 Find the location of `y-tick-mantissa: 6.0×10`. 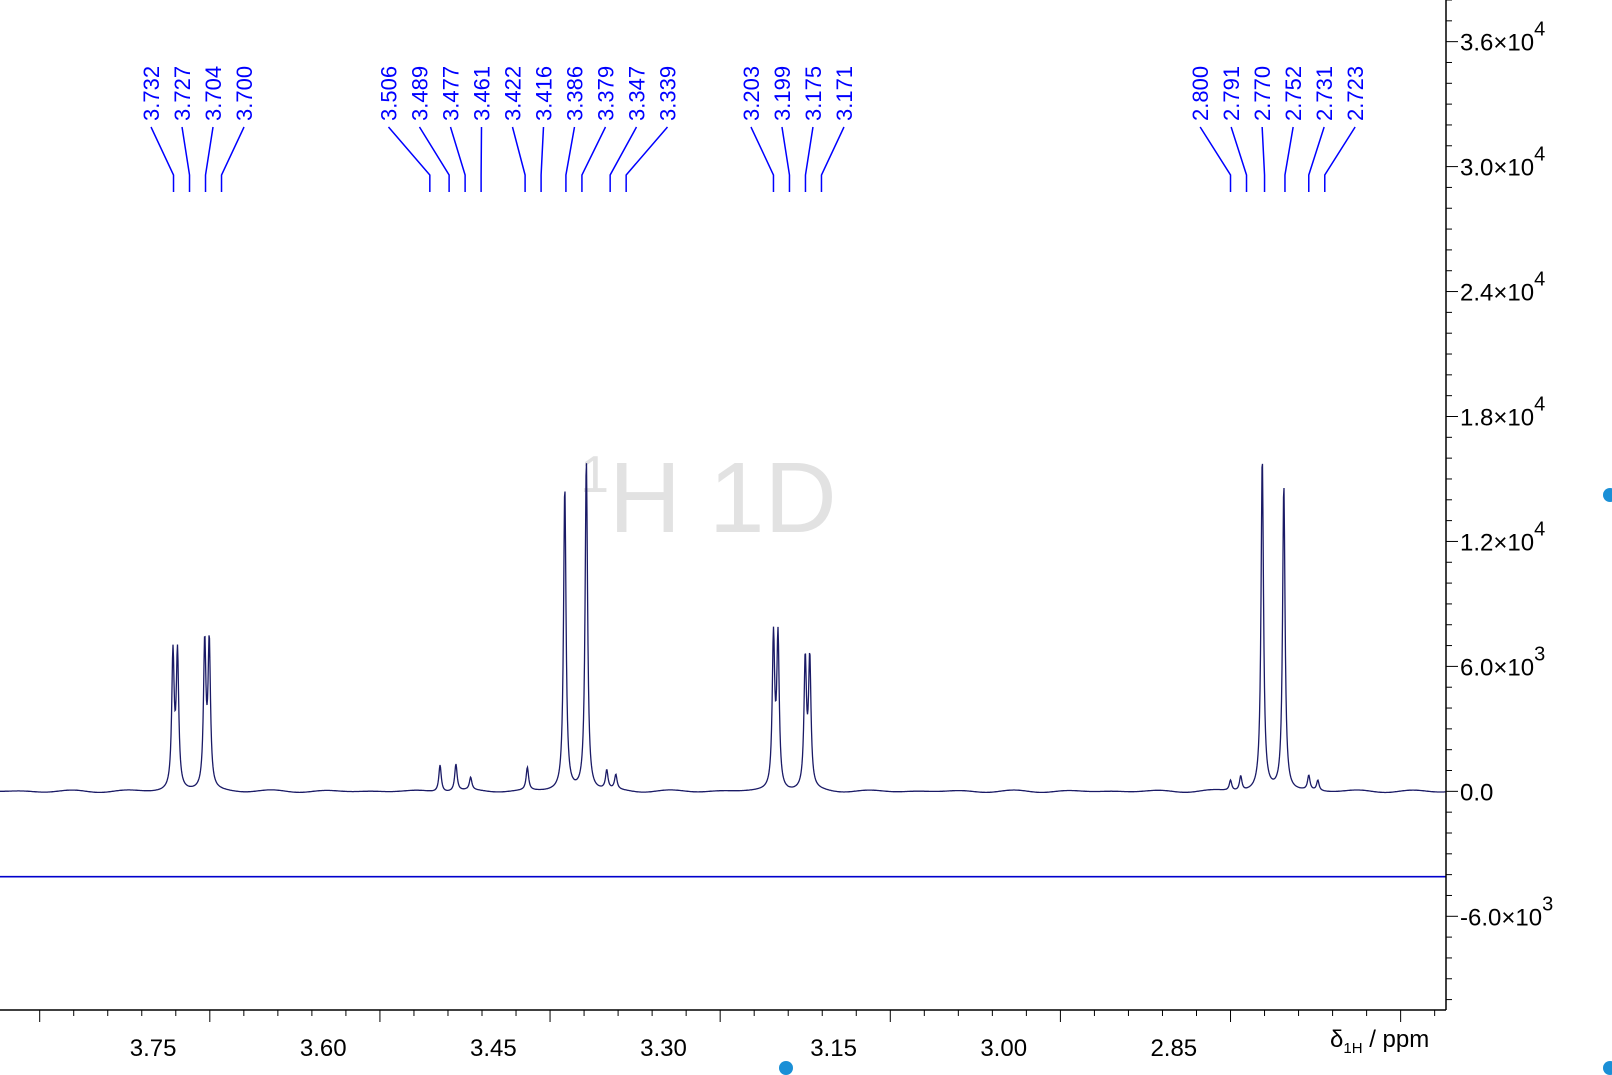

y-tick-mantissa: 6.0×10 is located at coordinates (1497, 667).